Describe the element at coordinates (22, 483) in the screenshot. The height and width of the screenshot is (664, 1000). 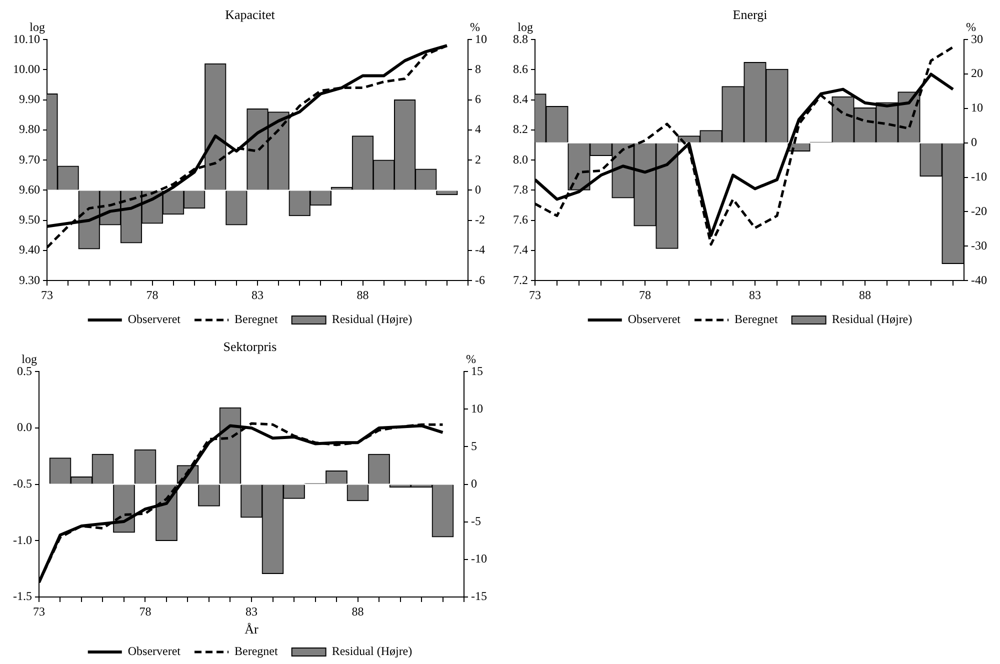
I see `y-tick-label: -0.5` at that location.